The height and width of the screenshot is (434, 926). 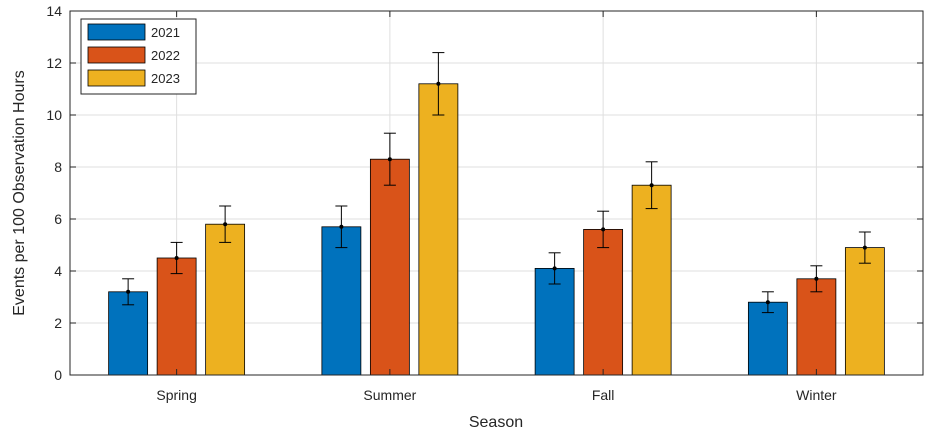 I want to click on legend: 2021 2022 2023, so click(x=138, y=56).